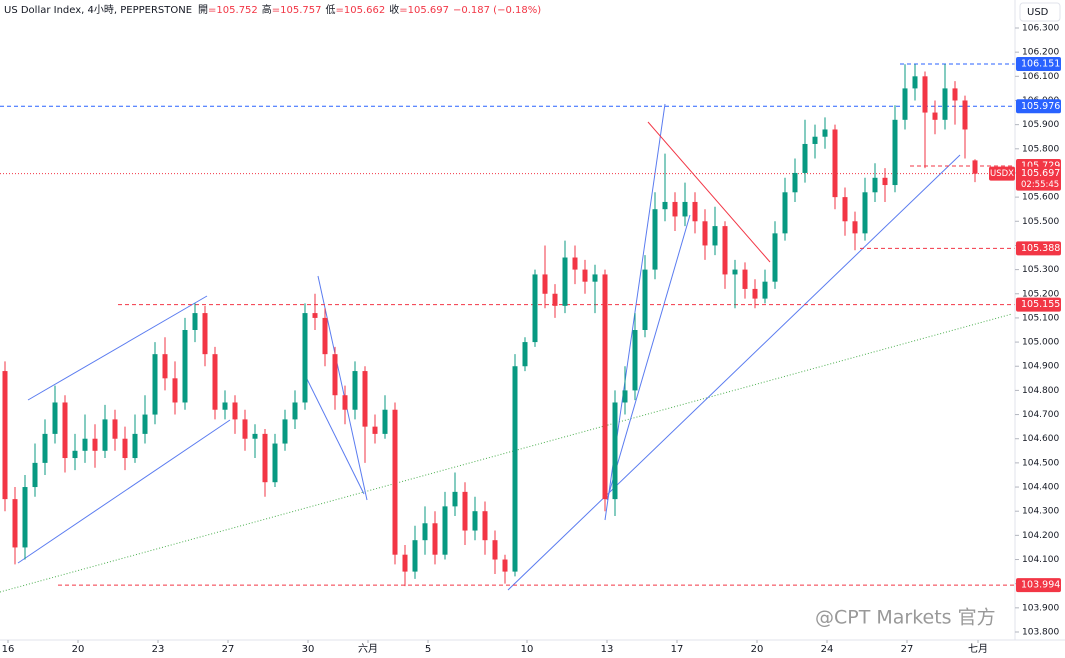  I want to click on countdown: 02:55:45, so click(1040, 185).